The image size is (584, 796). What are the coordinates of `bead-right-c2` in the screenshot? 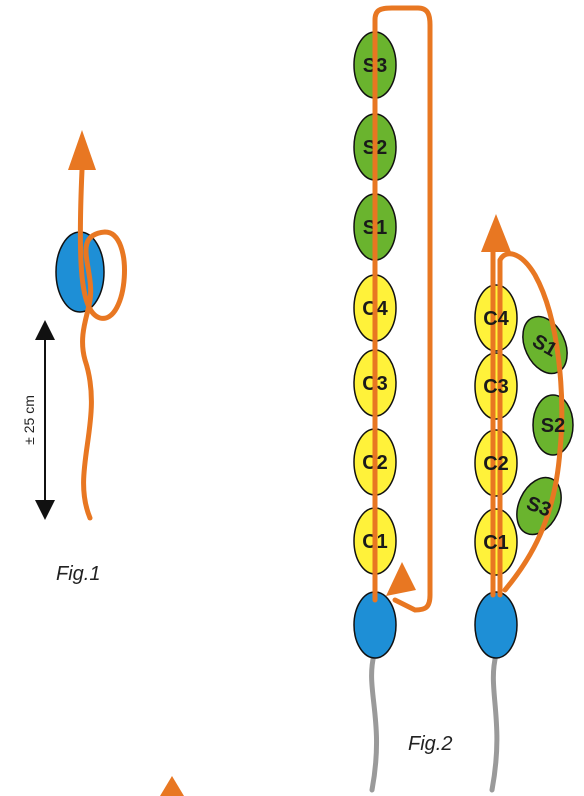 It's located at (496, 463).